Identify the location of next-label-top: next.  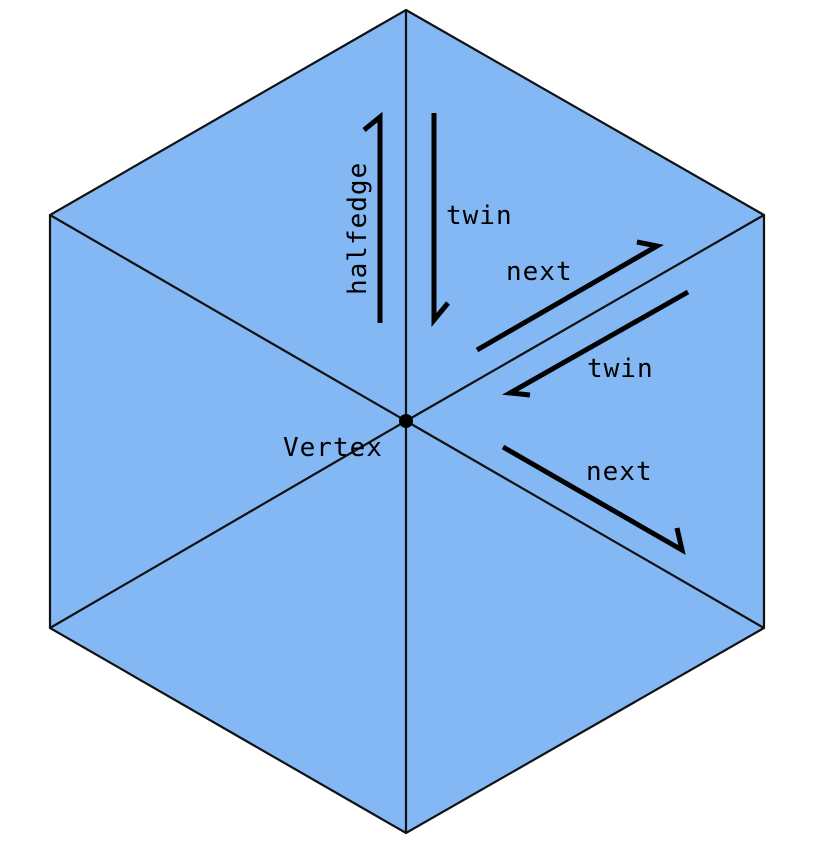
(539, 272).